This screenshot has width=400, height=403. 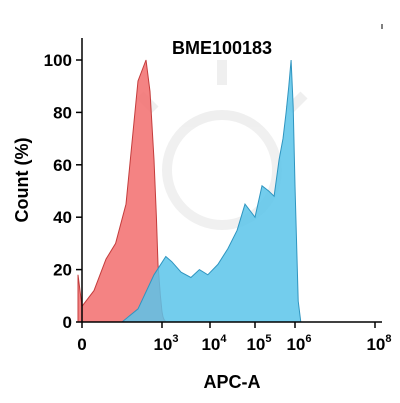 I want to click on x-tick-label: 10³, so click(x=165, y=343).